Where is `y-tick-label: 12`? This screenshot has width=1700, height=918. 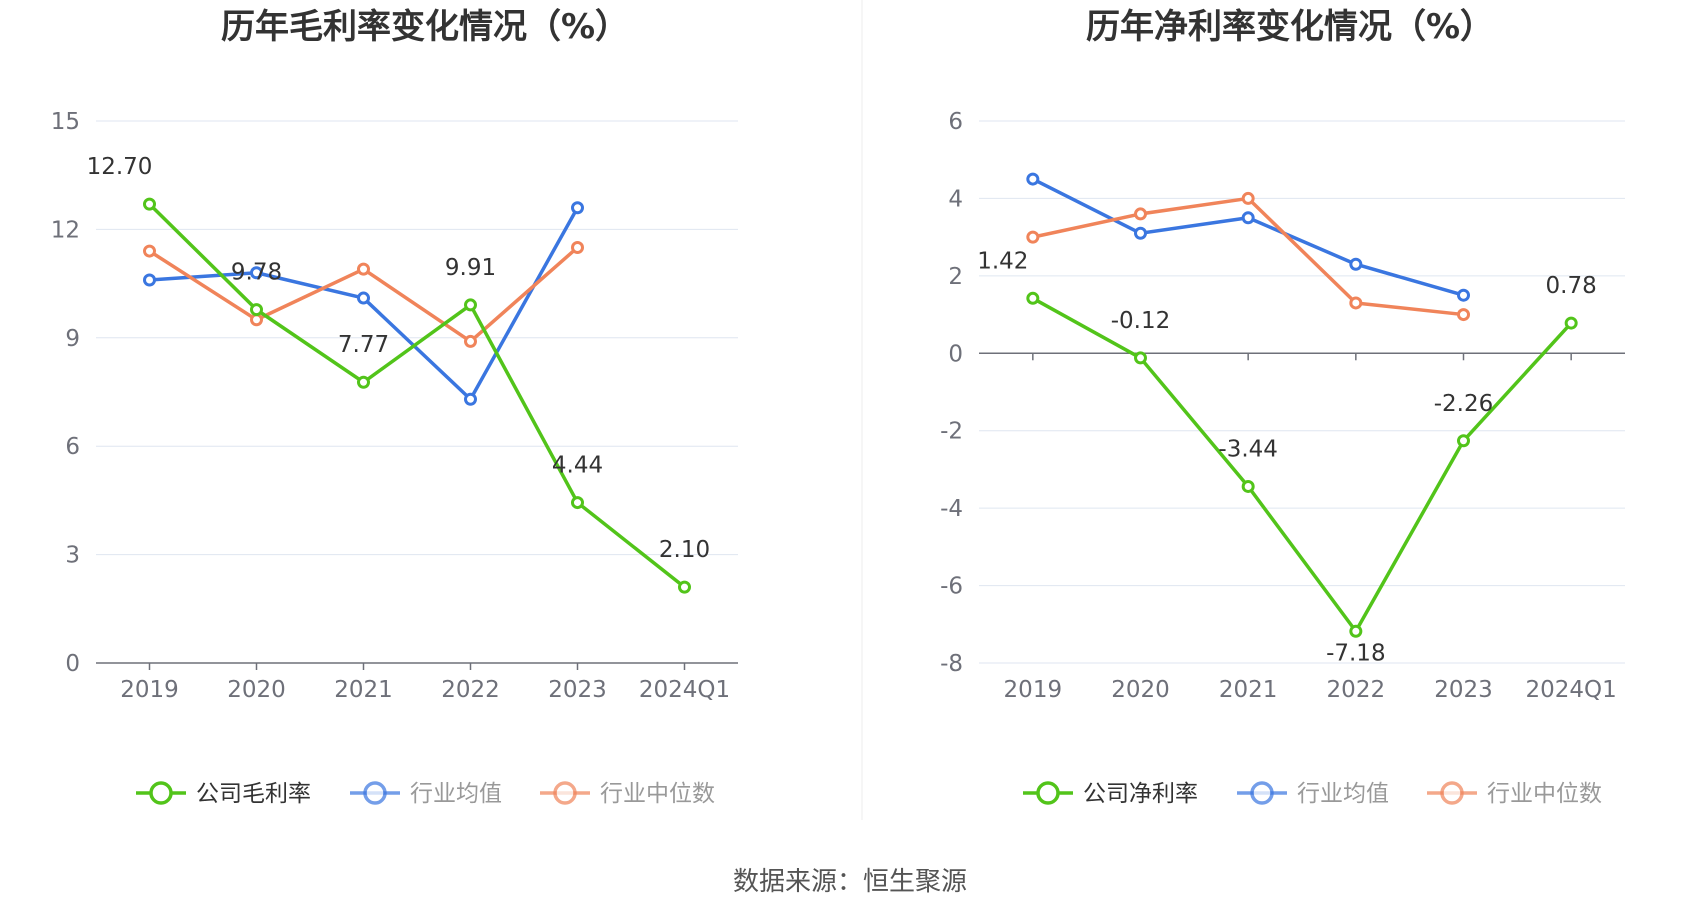 y-tick-label: 12 is located at coordinates (65, 230).